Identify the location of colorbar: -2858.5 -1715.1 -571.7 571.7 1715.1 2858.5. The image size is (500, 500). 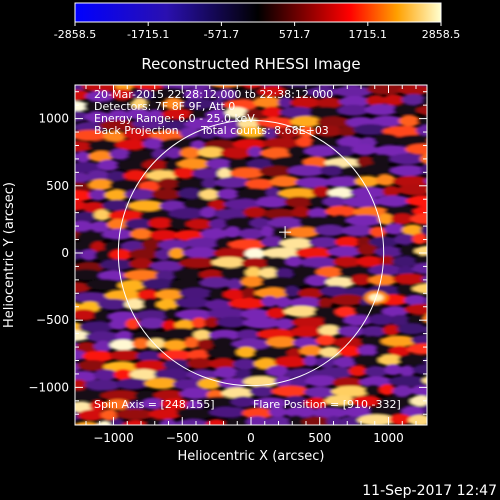
(257, 21).